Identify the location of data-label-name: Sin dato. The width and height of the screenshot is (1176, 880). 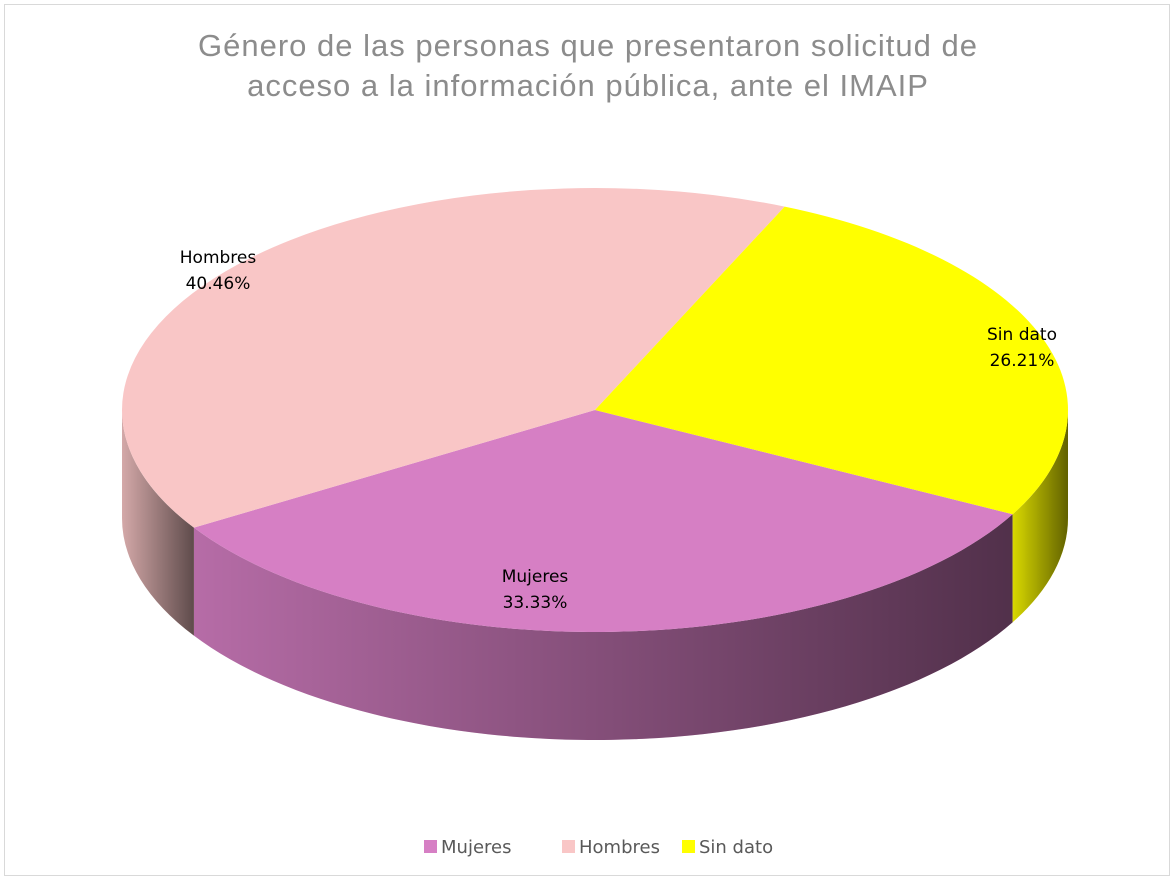
(1022, 335).